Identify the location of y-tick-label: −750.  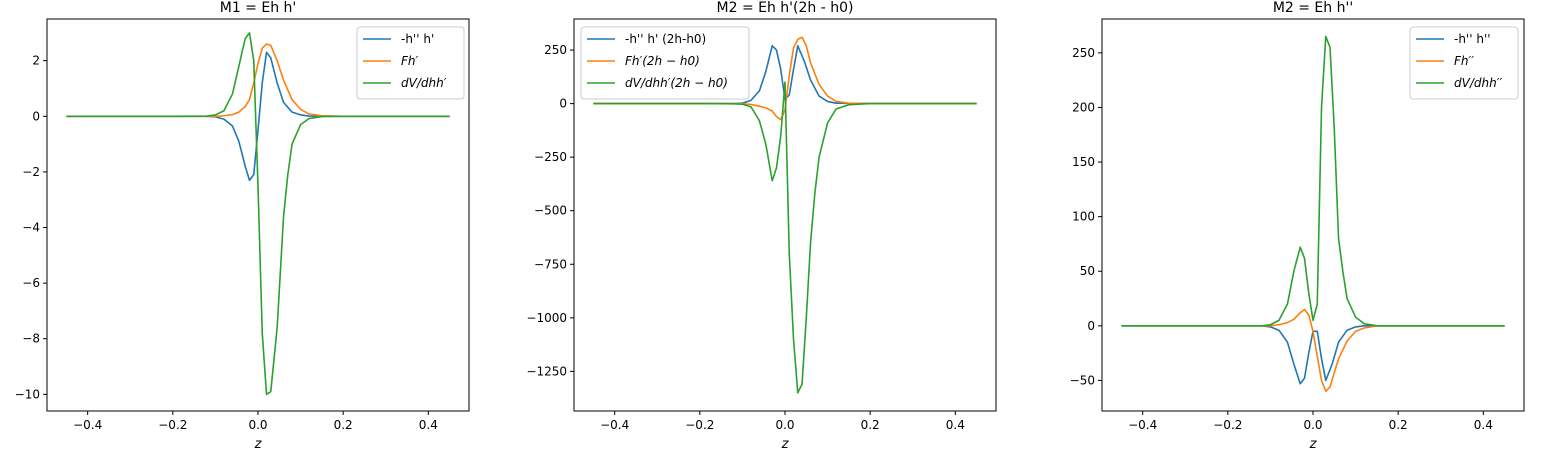
(550, 264).